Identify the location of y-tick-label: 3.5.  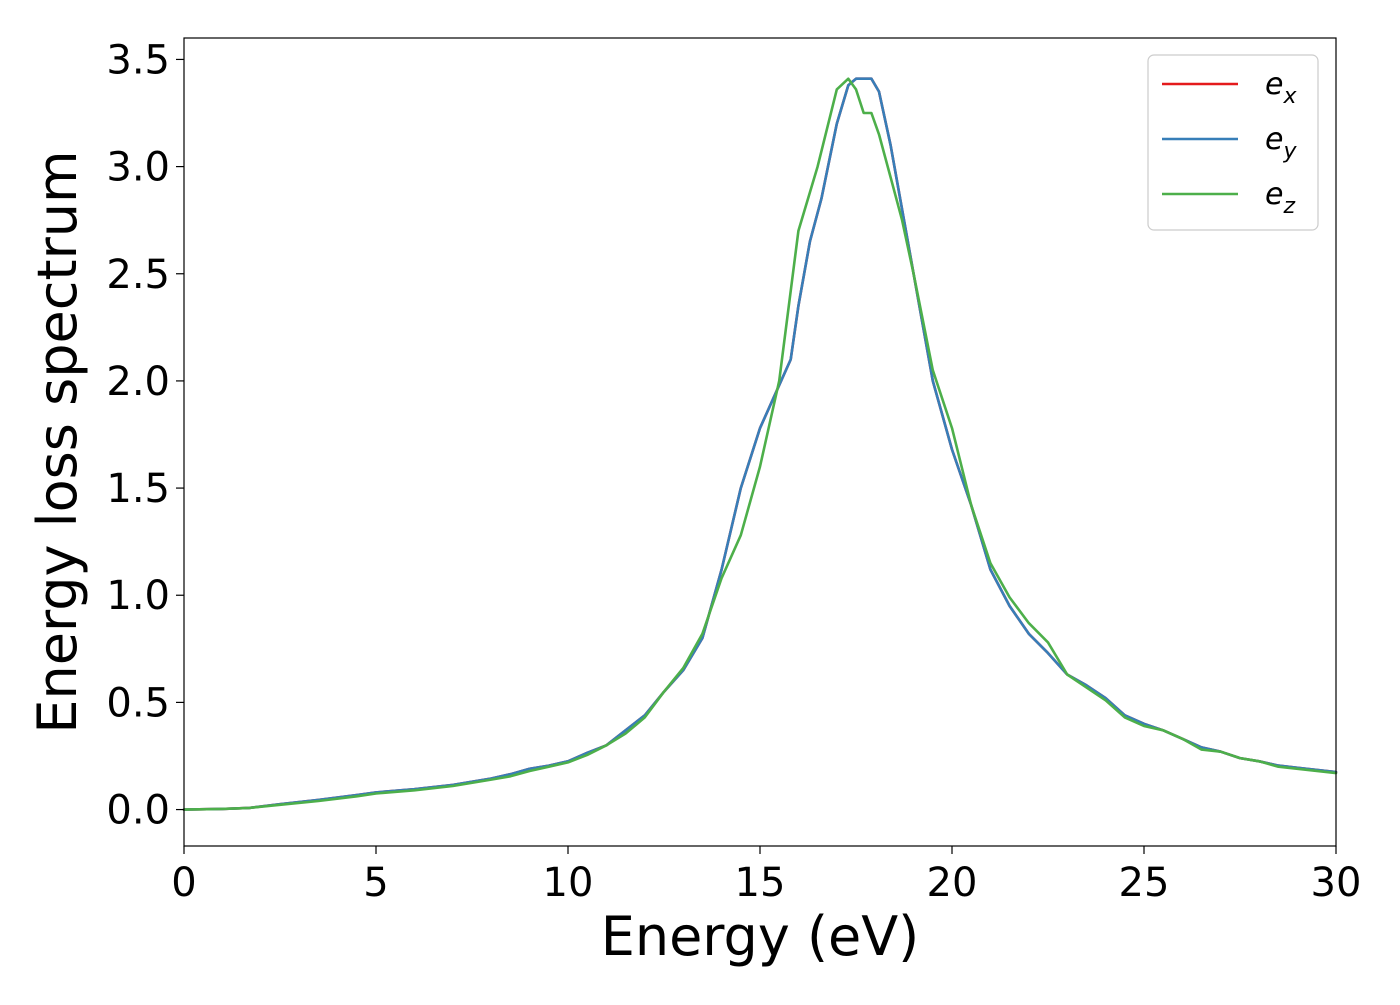
(138, 60).